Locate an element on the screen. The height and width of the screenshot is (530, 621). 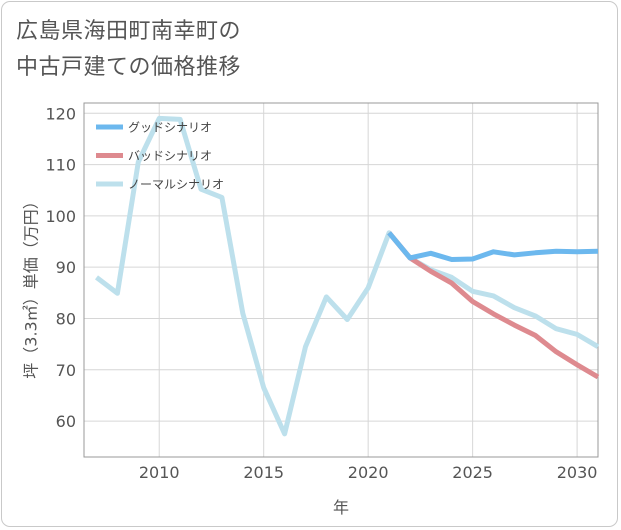
x-tick-label: 2020 is located at coordinates (368, 472).